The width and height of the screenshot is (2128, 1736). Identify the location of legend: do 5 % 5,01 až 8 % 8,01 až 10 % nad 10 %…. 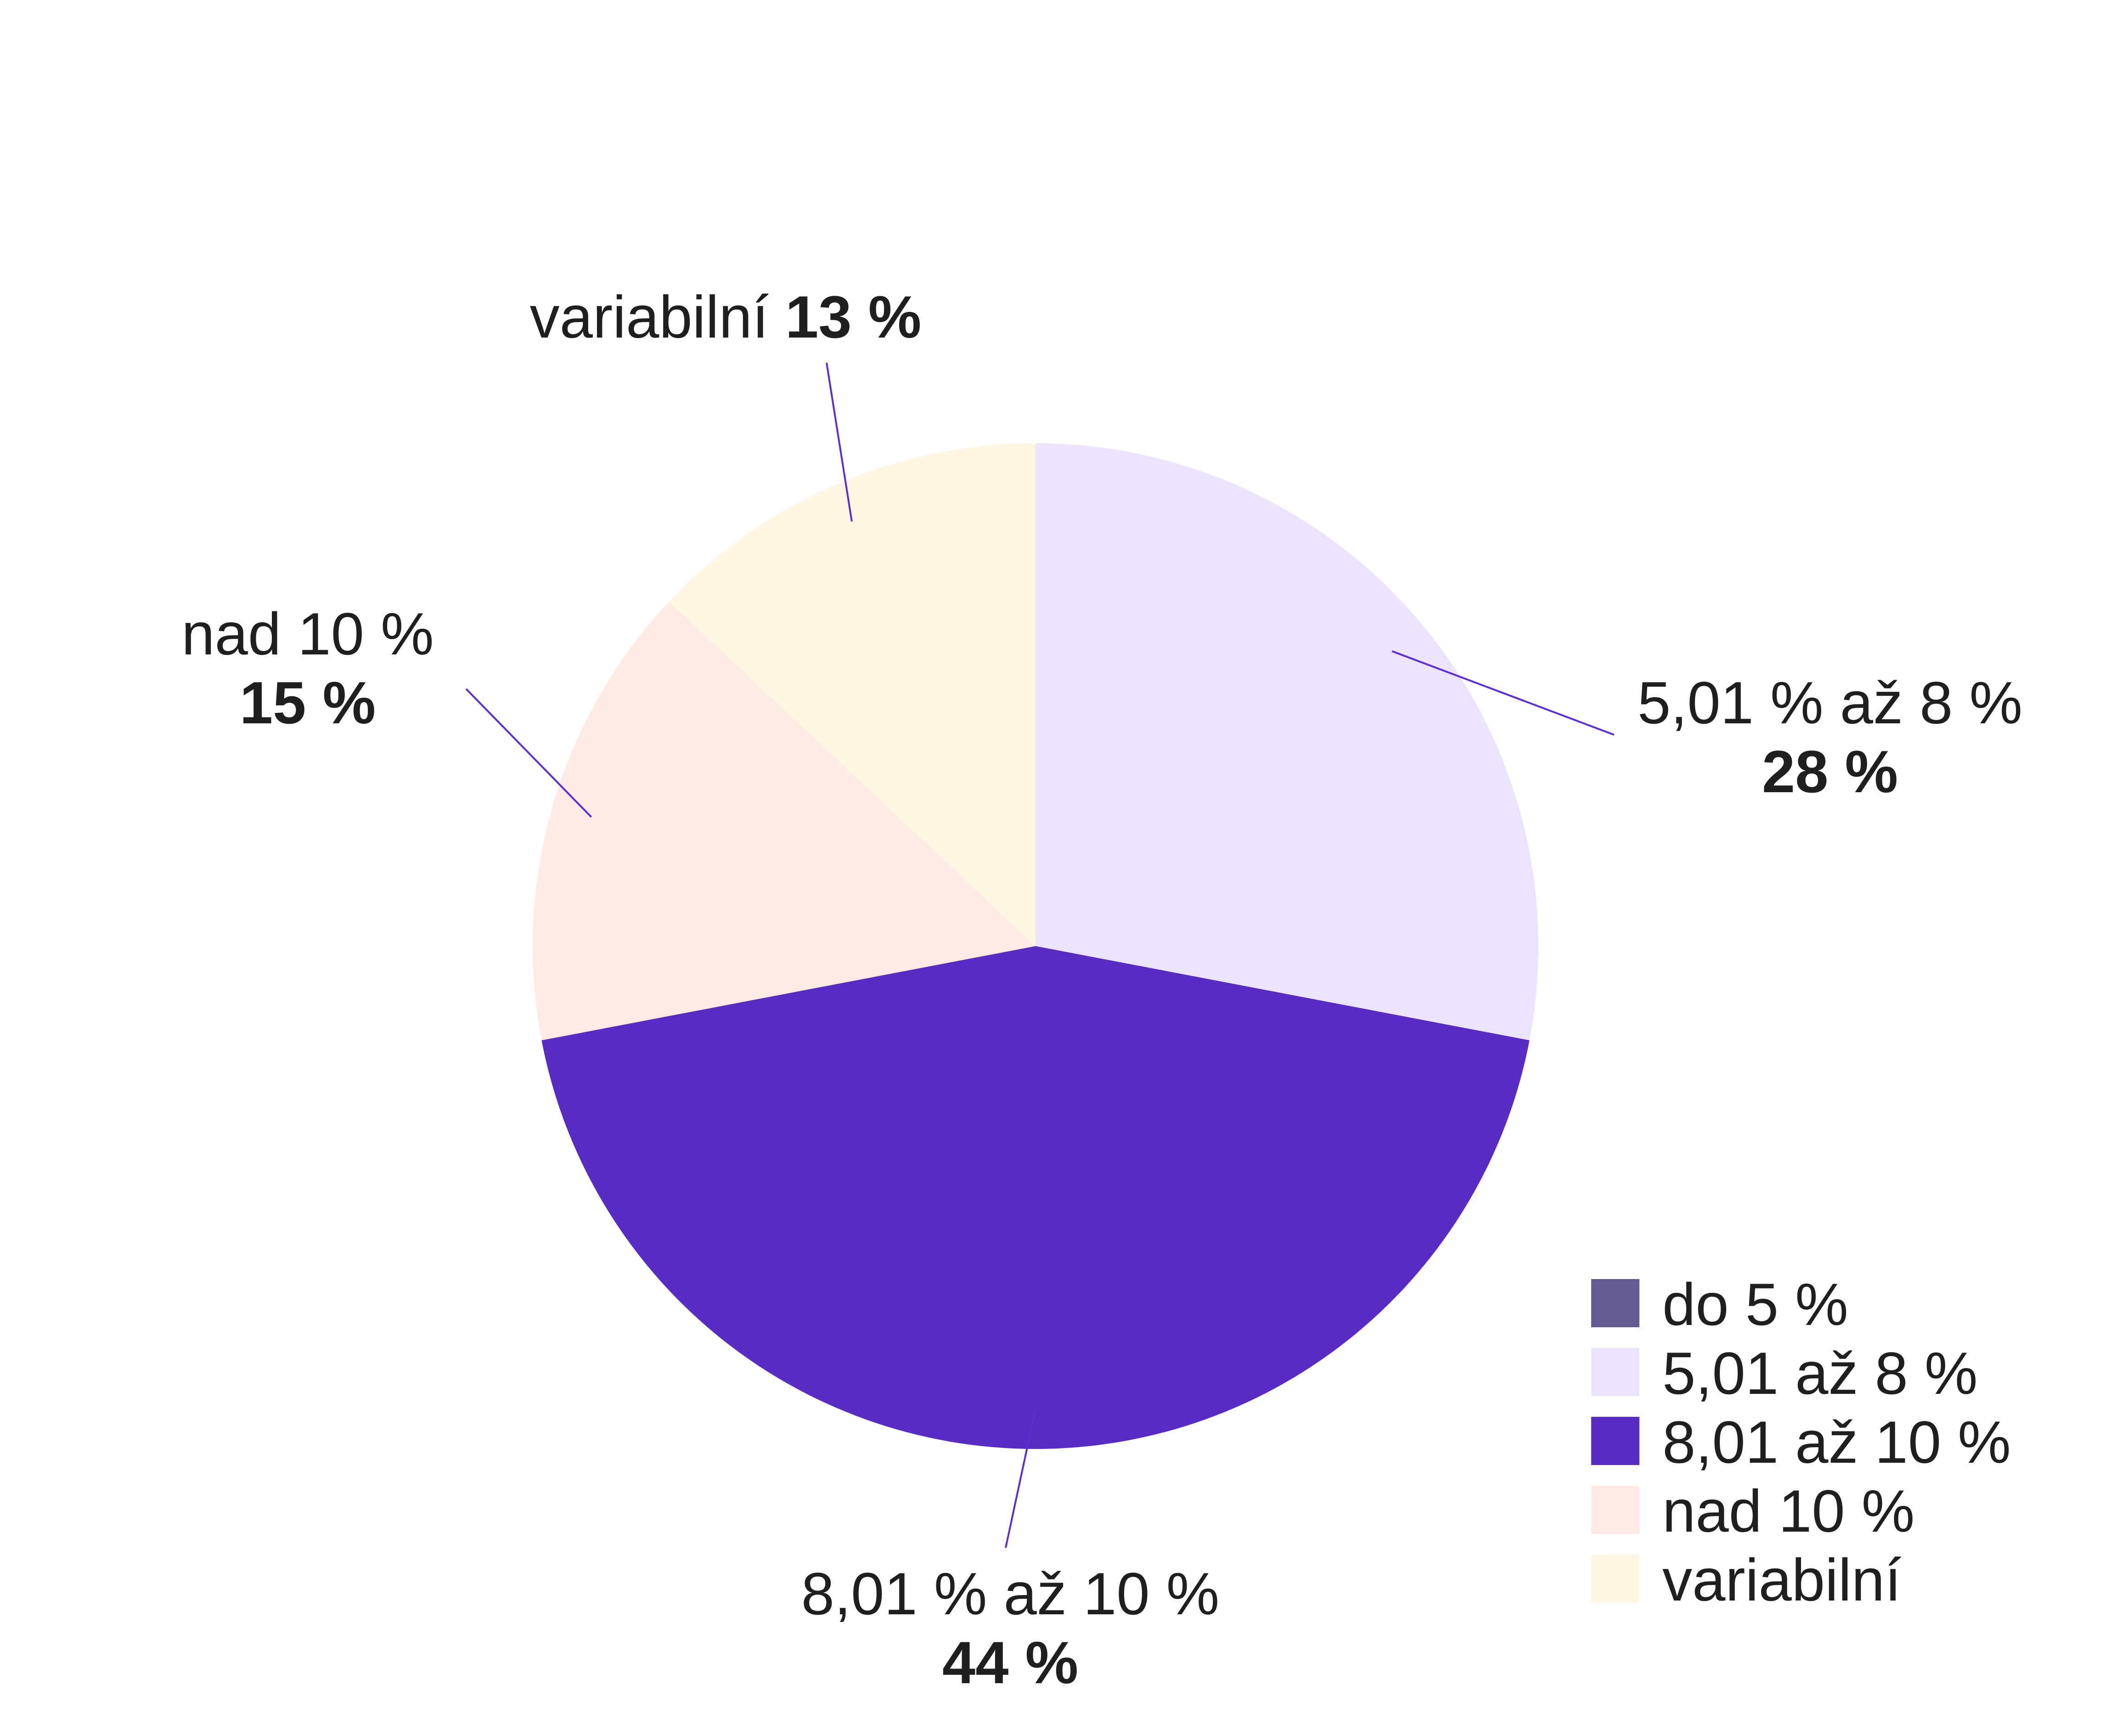
(1801, 1442).